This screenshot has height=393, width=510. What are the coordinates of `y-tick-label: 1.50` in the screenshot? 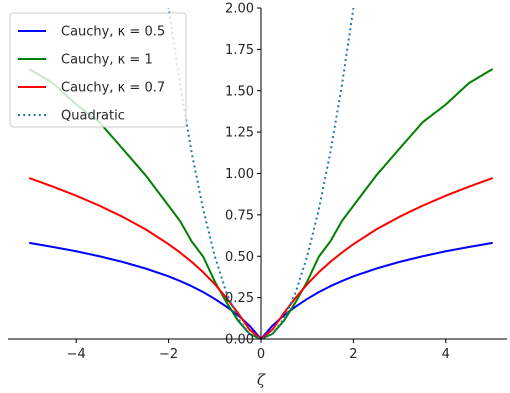 It's located at (239, 91).